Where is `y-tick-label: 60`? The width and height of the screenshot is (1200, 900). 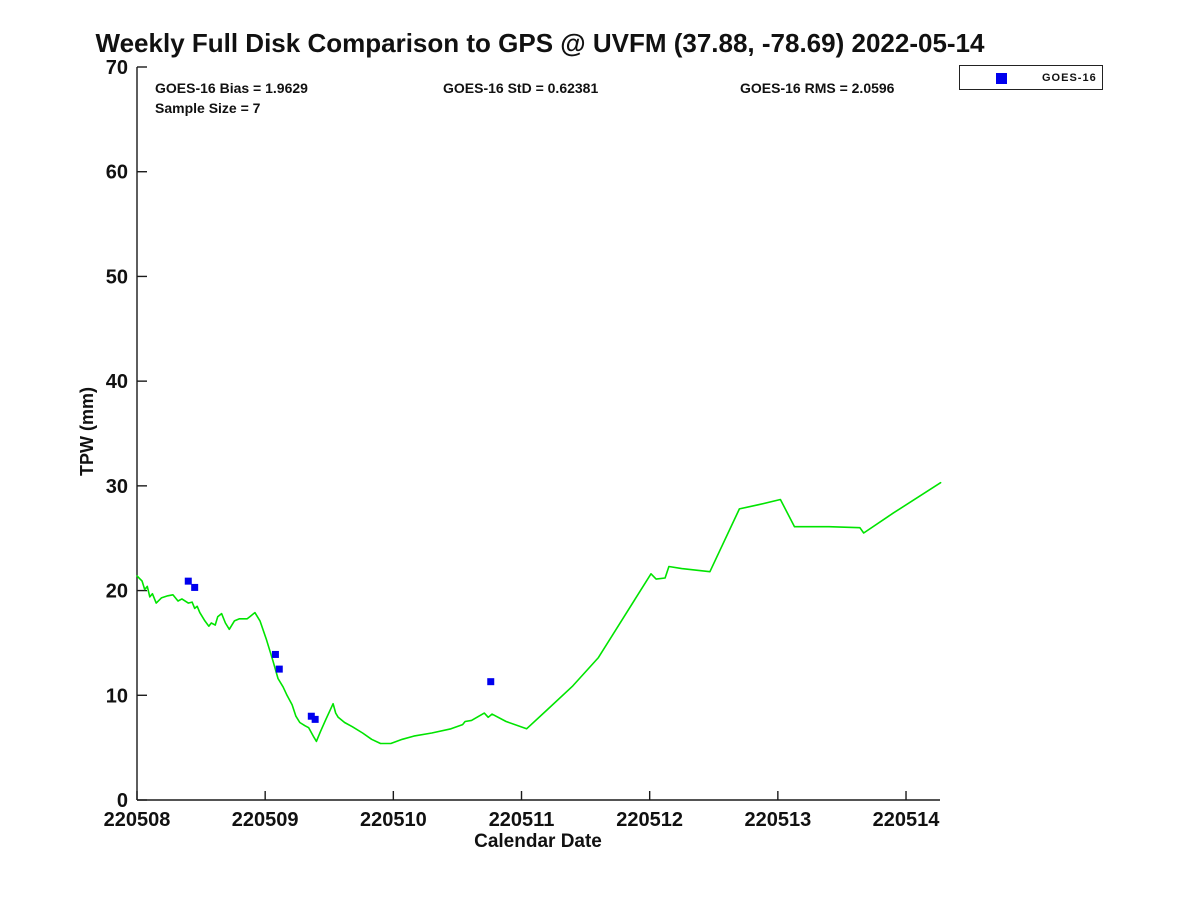 y-tick-label: 60 is located at coordinates (117, 173).